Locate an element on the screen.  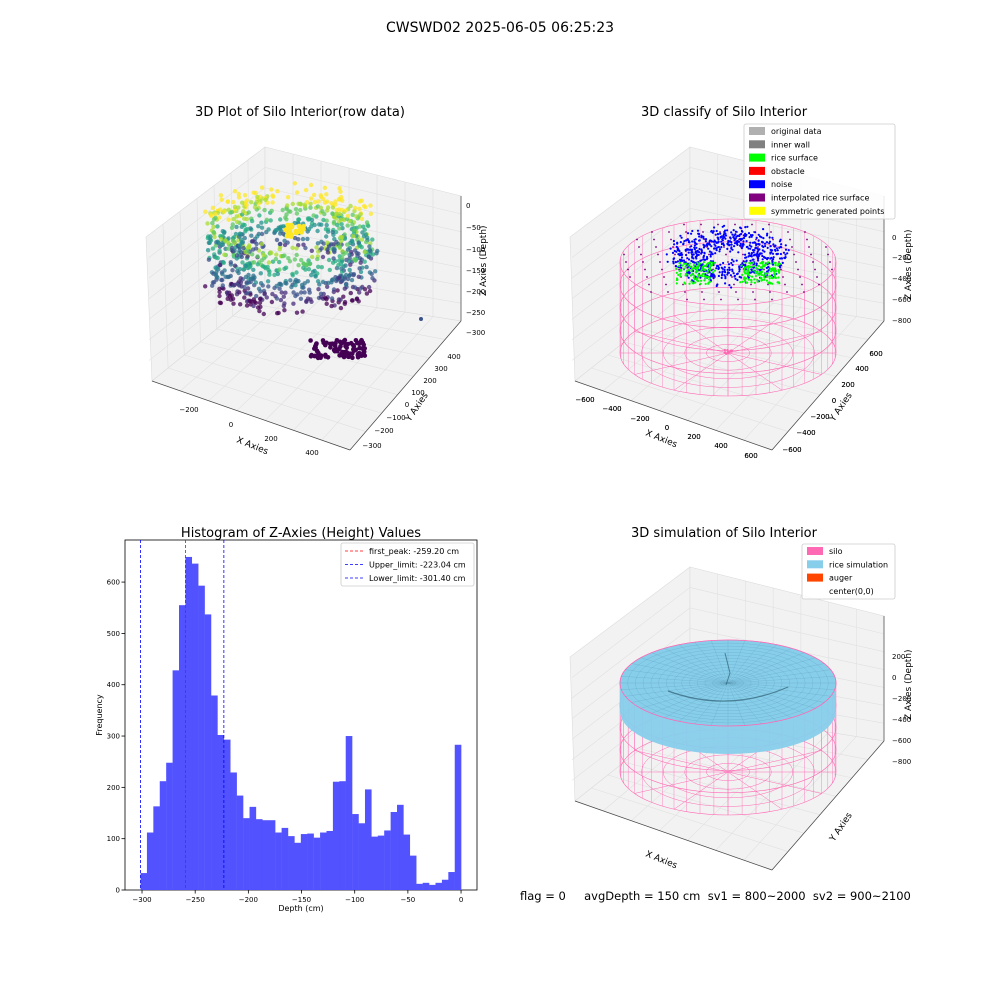
y-tick-label: 200 is located at coordinates (847, 385).